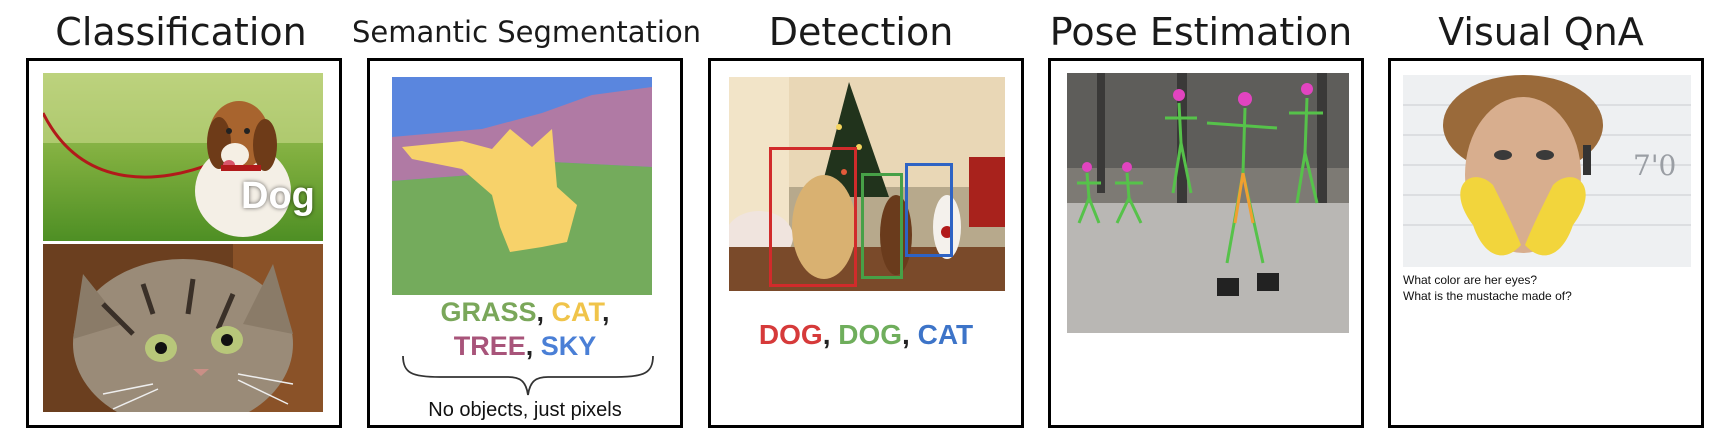 Image resolution: width=1728 pixels, height=448 pixels. Describe the element at coordinates (1208, 203) in the screenshot. I see `pose-photo` at that location.